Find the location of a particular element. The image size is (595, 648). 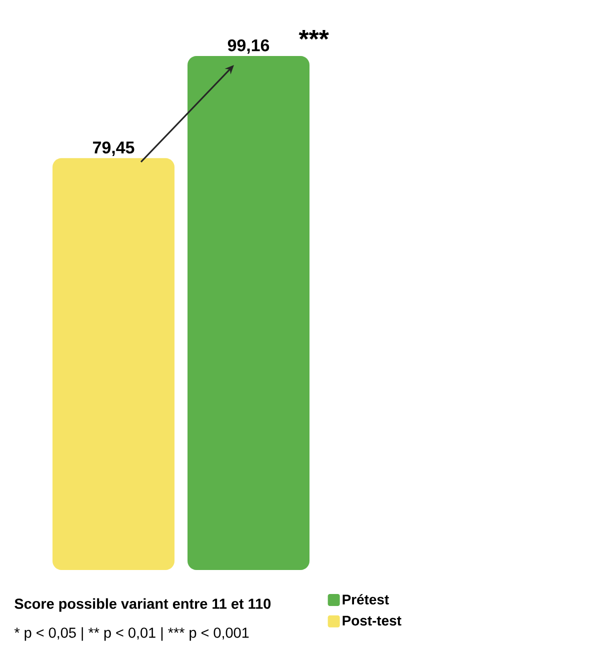

text: * p < 0,05 | ** p < 0,01 | *** p < 0,001 is located at coordinates (131, 634).